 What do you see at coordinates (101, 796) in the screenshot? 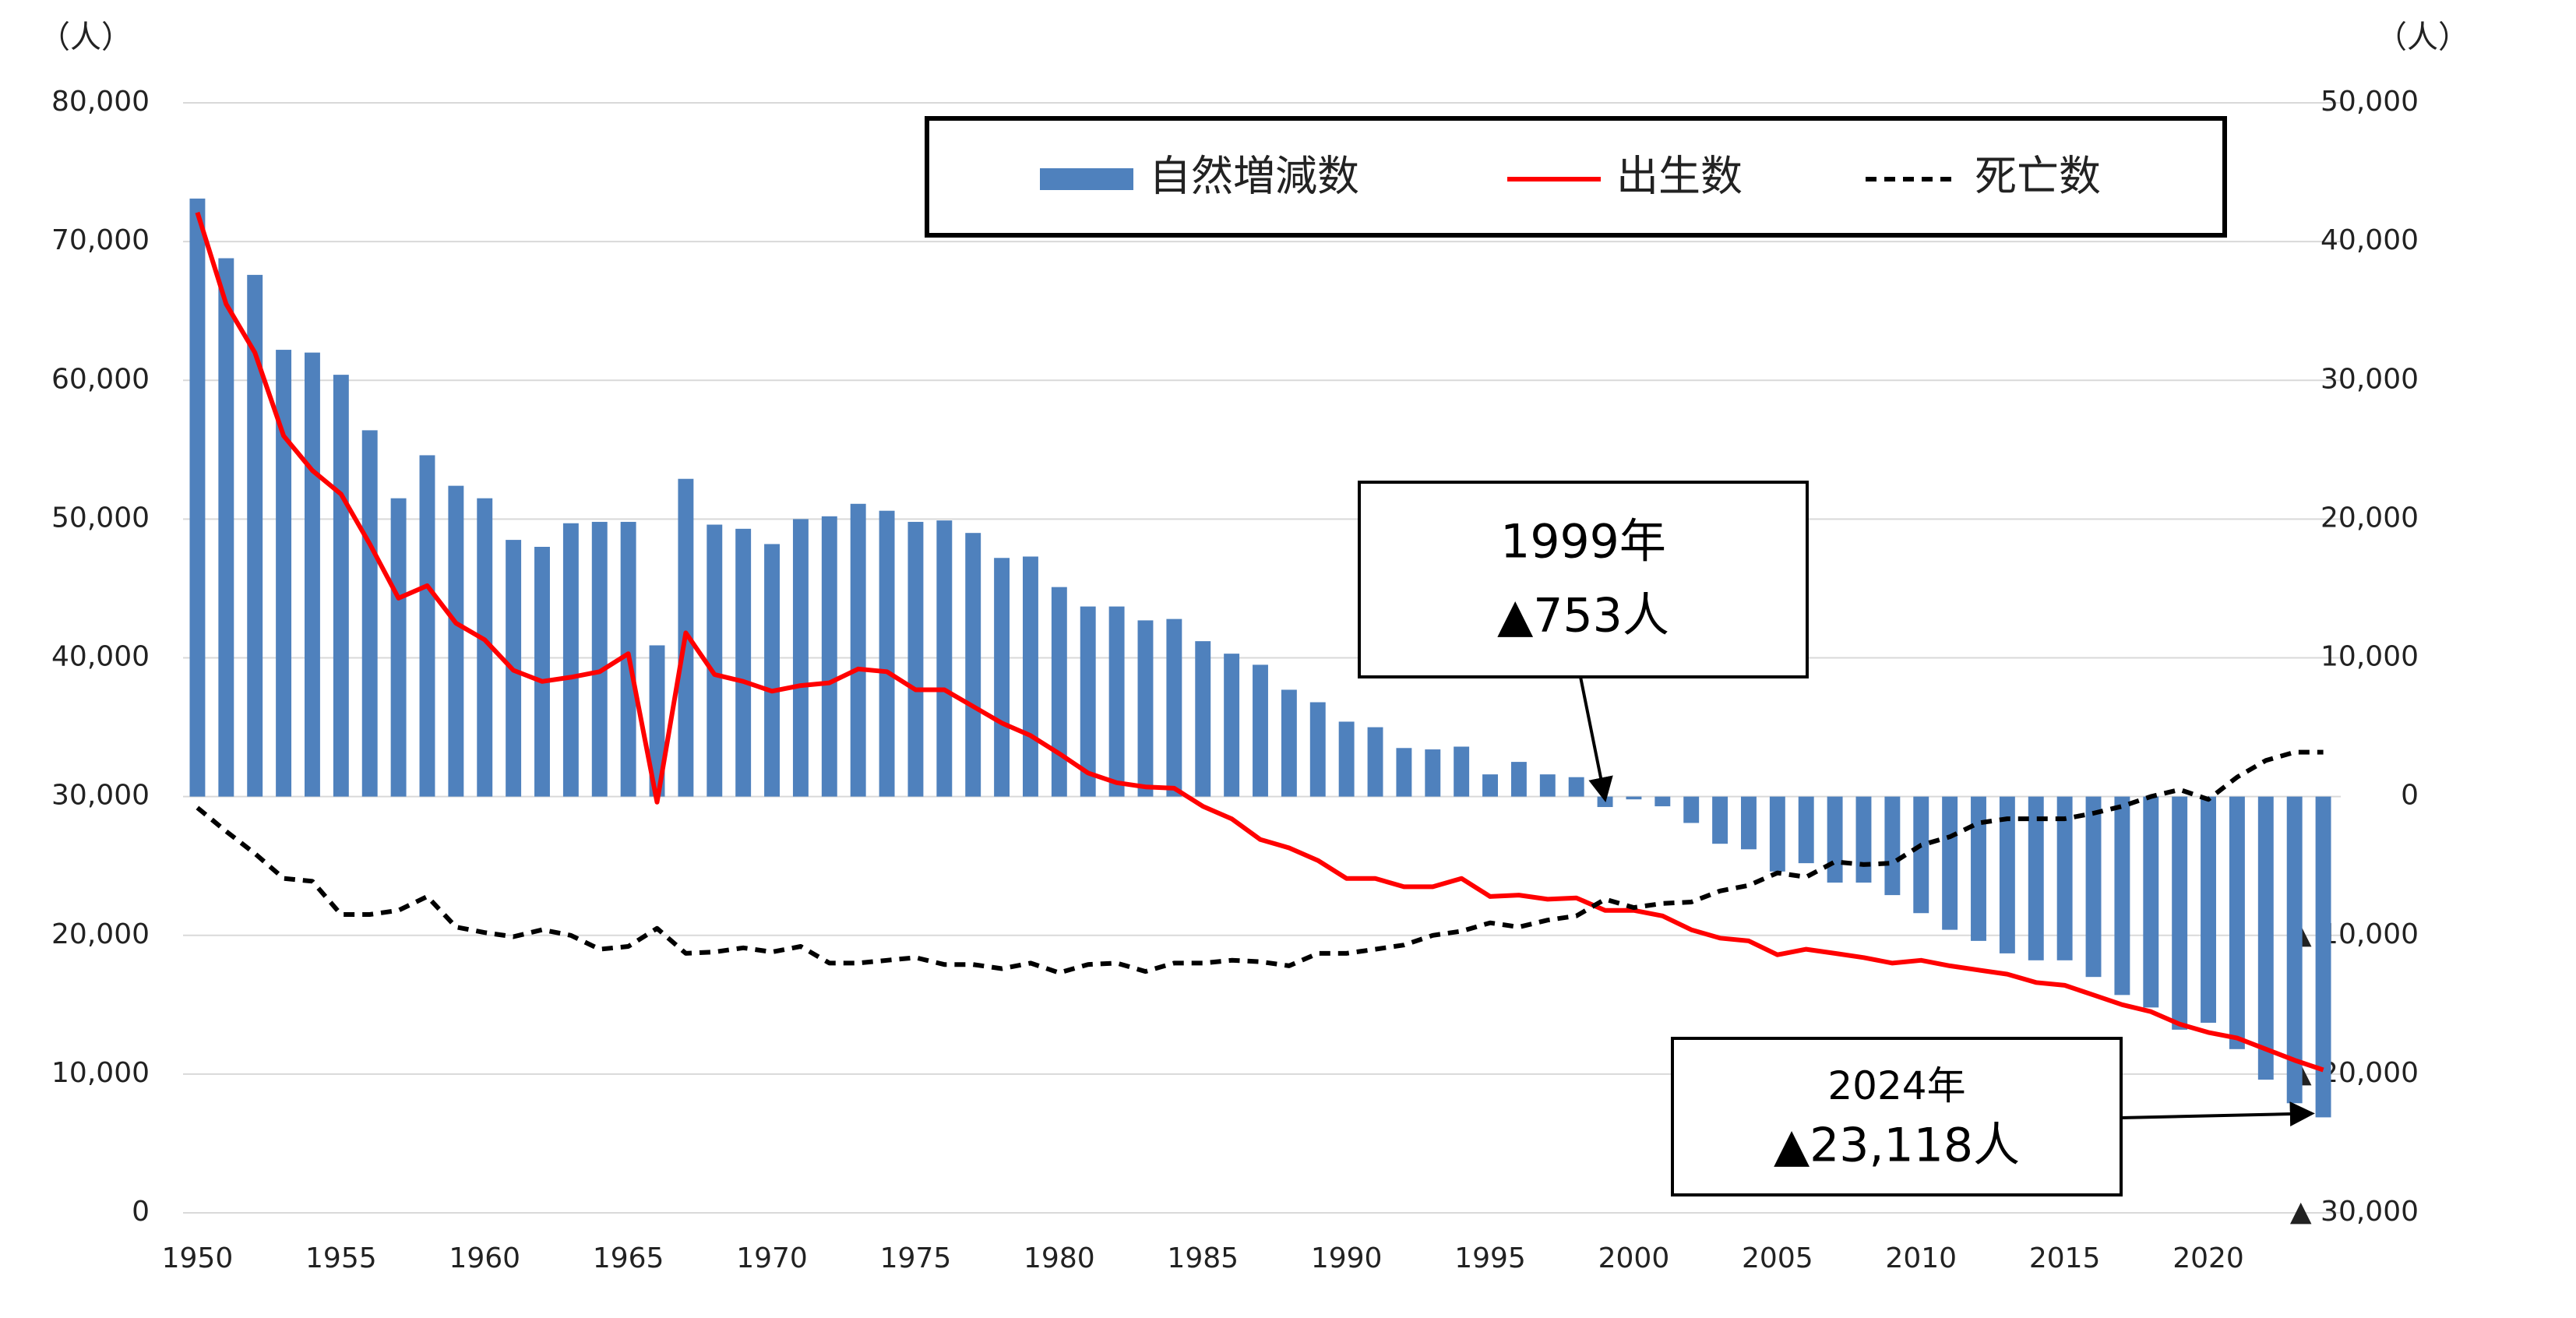
I see `y-tick-label: 30,000` at bounding box center [101, 796].